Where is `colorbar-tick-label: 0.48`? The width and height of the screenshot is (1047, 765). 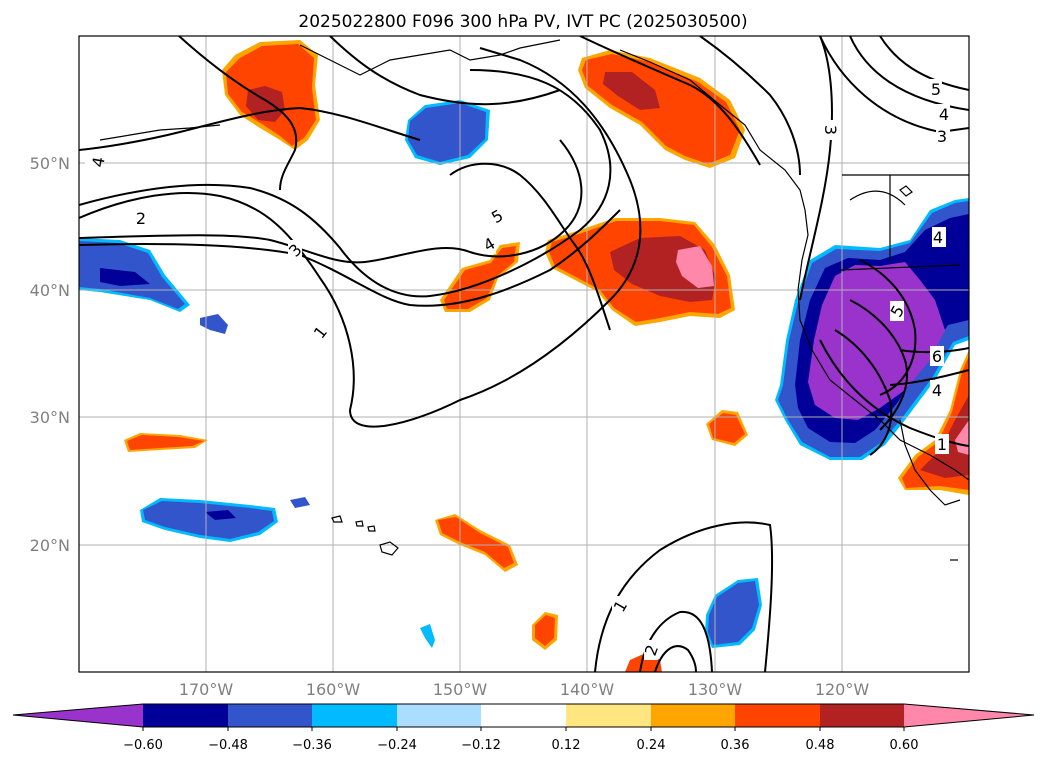 colorbar-tick-label: 0.48 is located at coordinates (820, 745).